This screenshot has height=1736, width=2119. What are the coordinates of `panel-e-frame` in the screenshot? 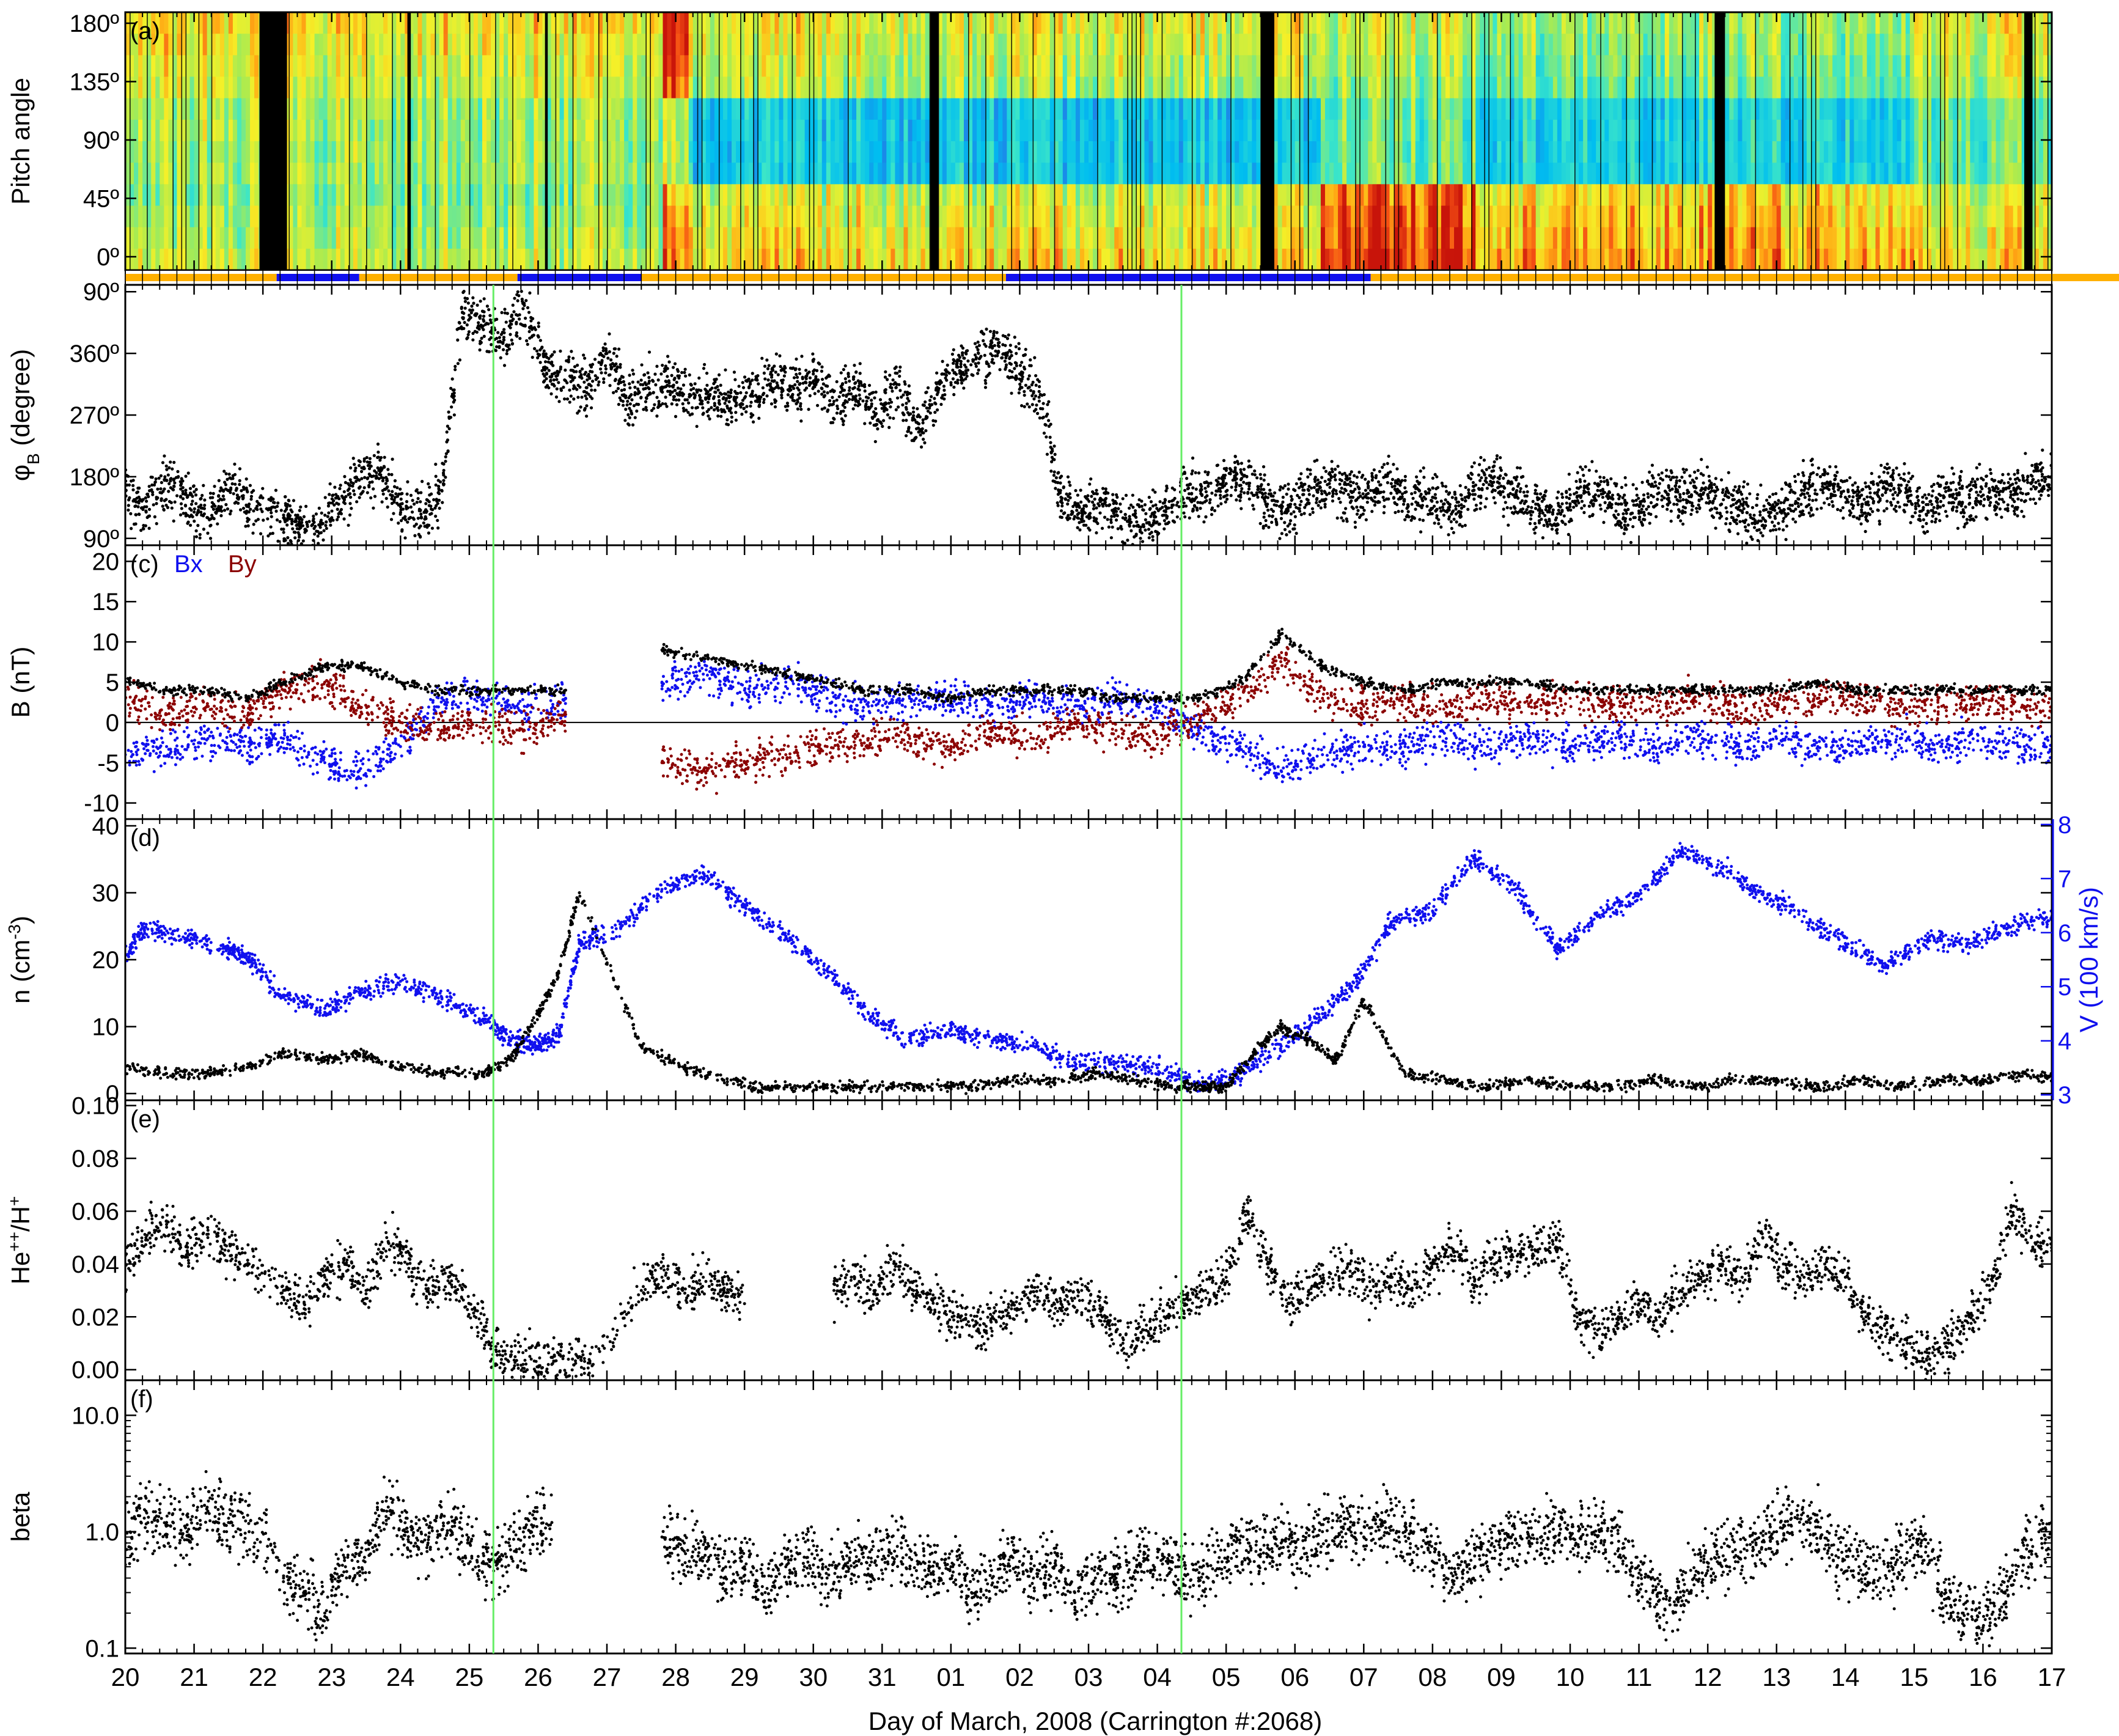 It's located at (1089, 1240).